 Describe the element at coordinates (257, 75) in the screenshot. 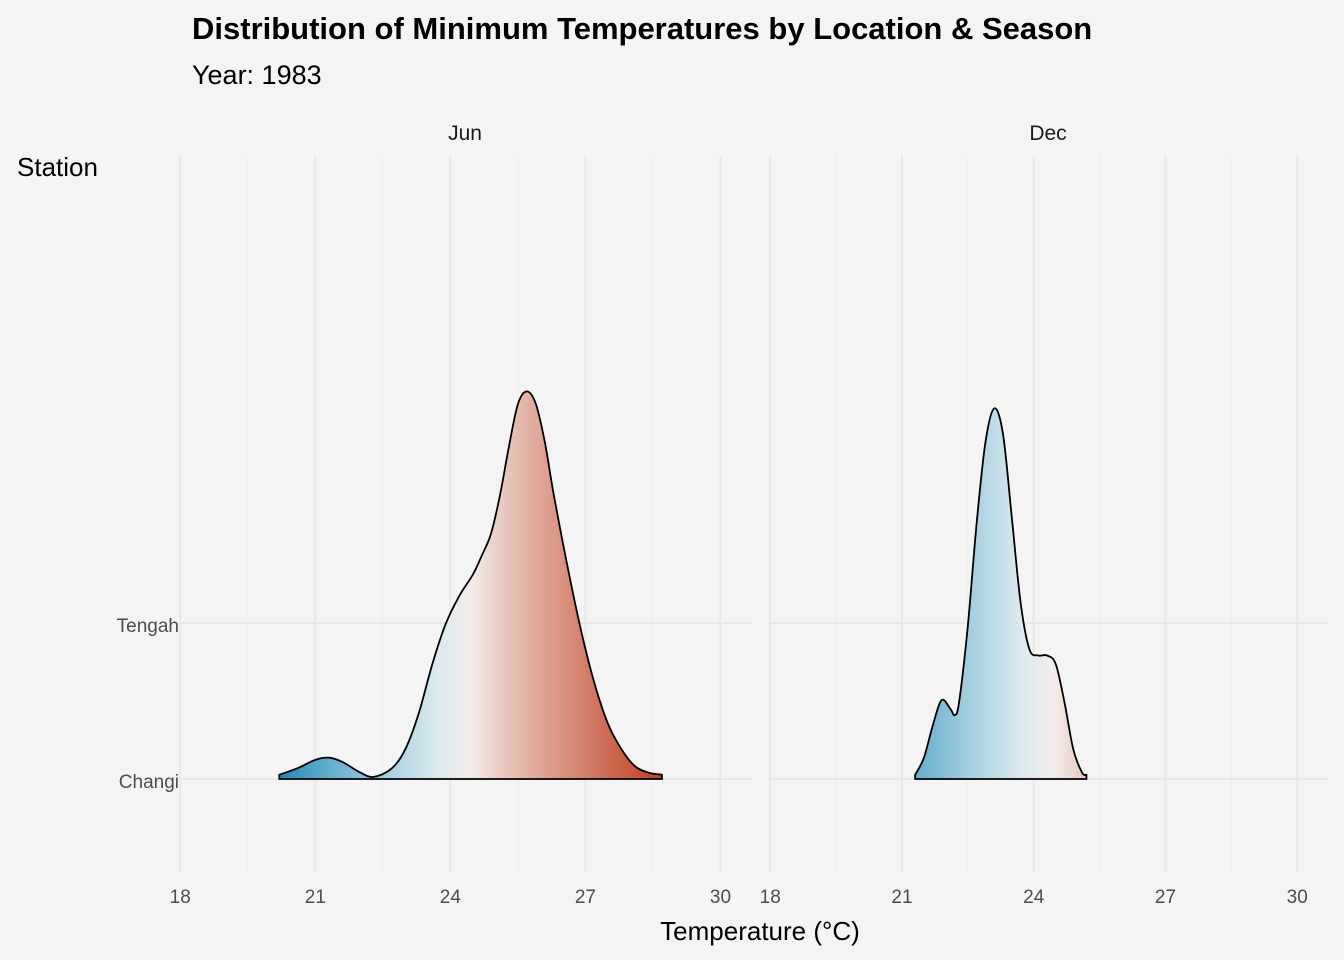

I see `chart-subtitle: Year: 1983` at that location.